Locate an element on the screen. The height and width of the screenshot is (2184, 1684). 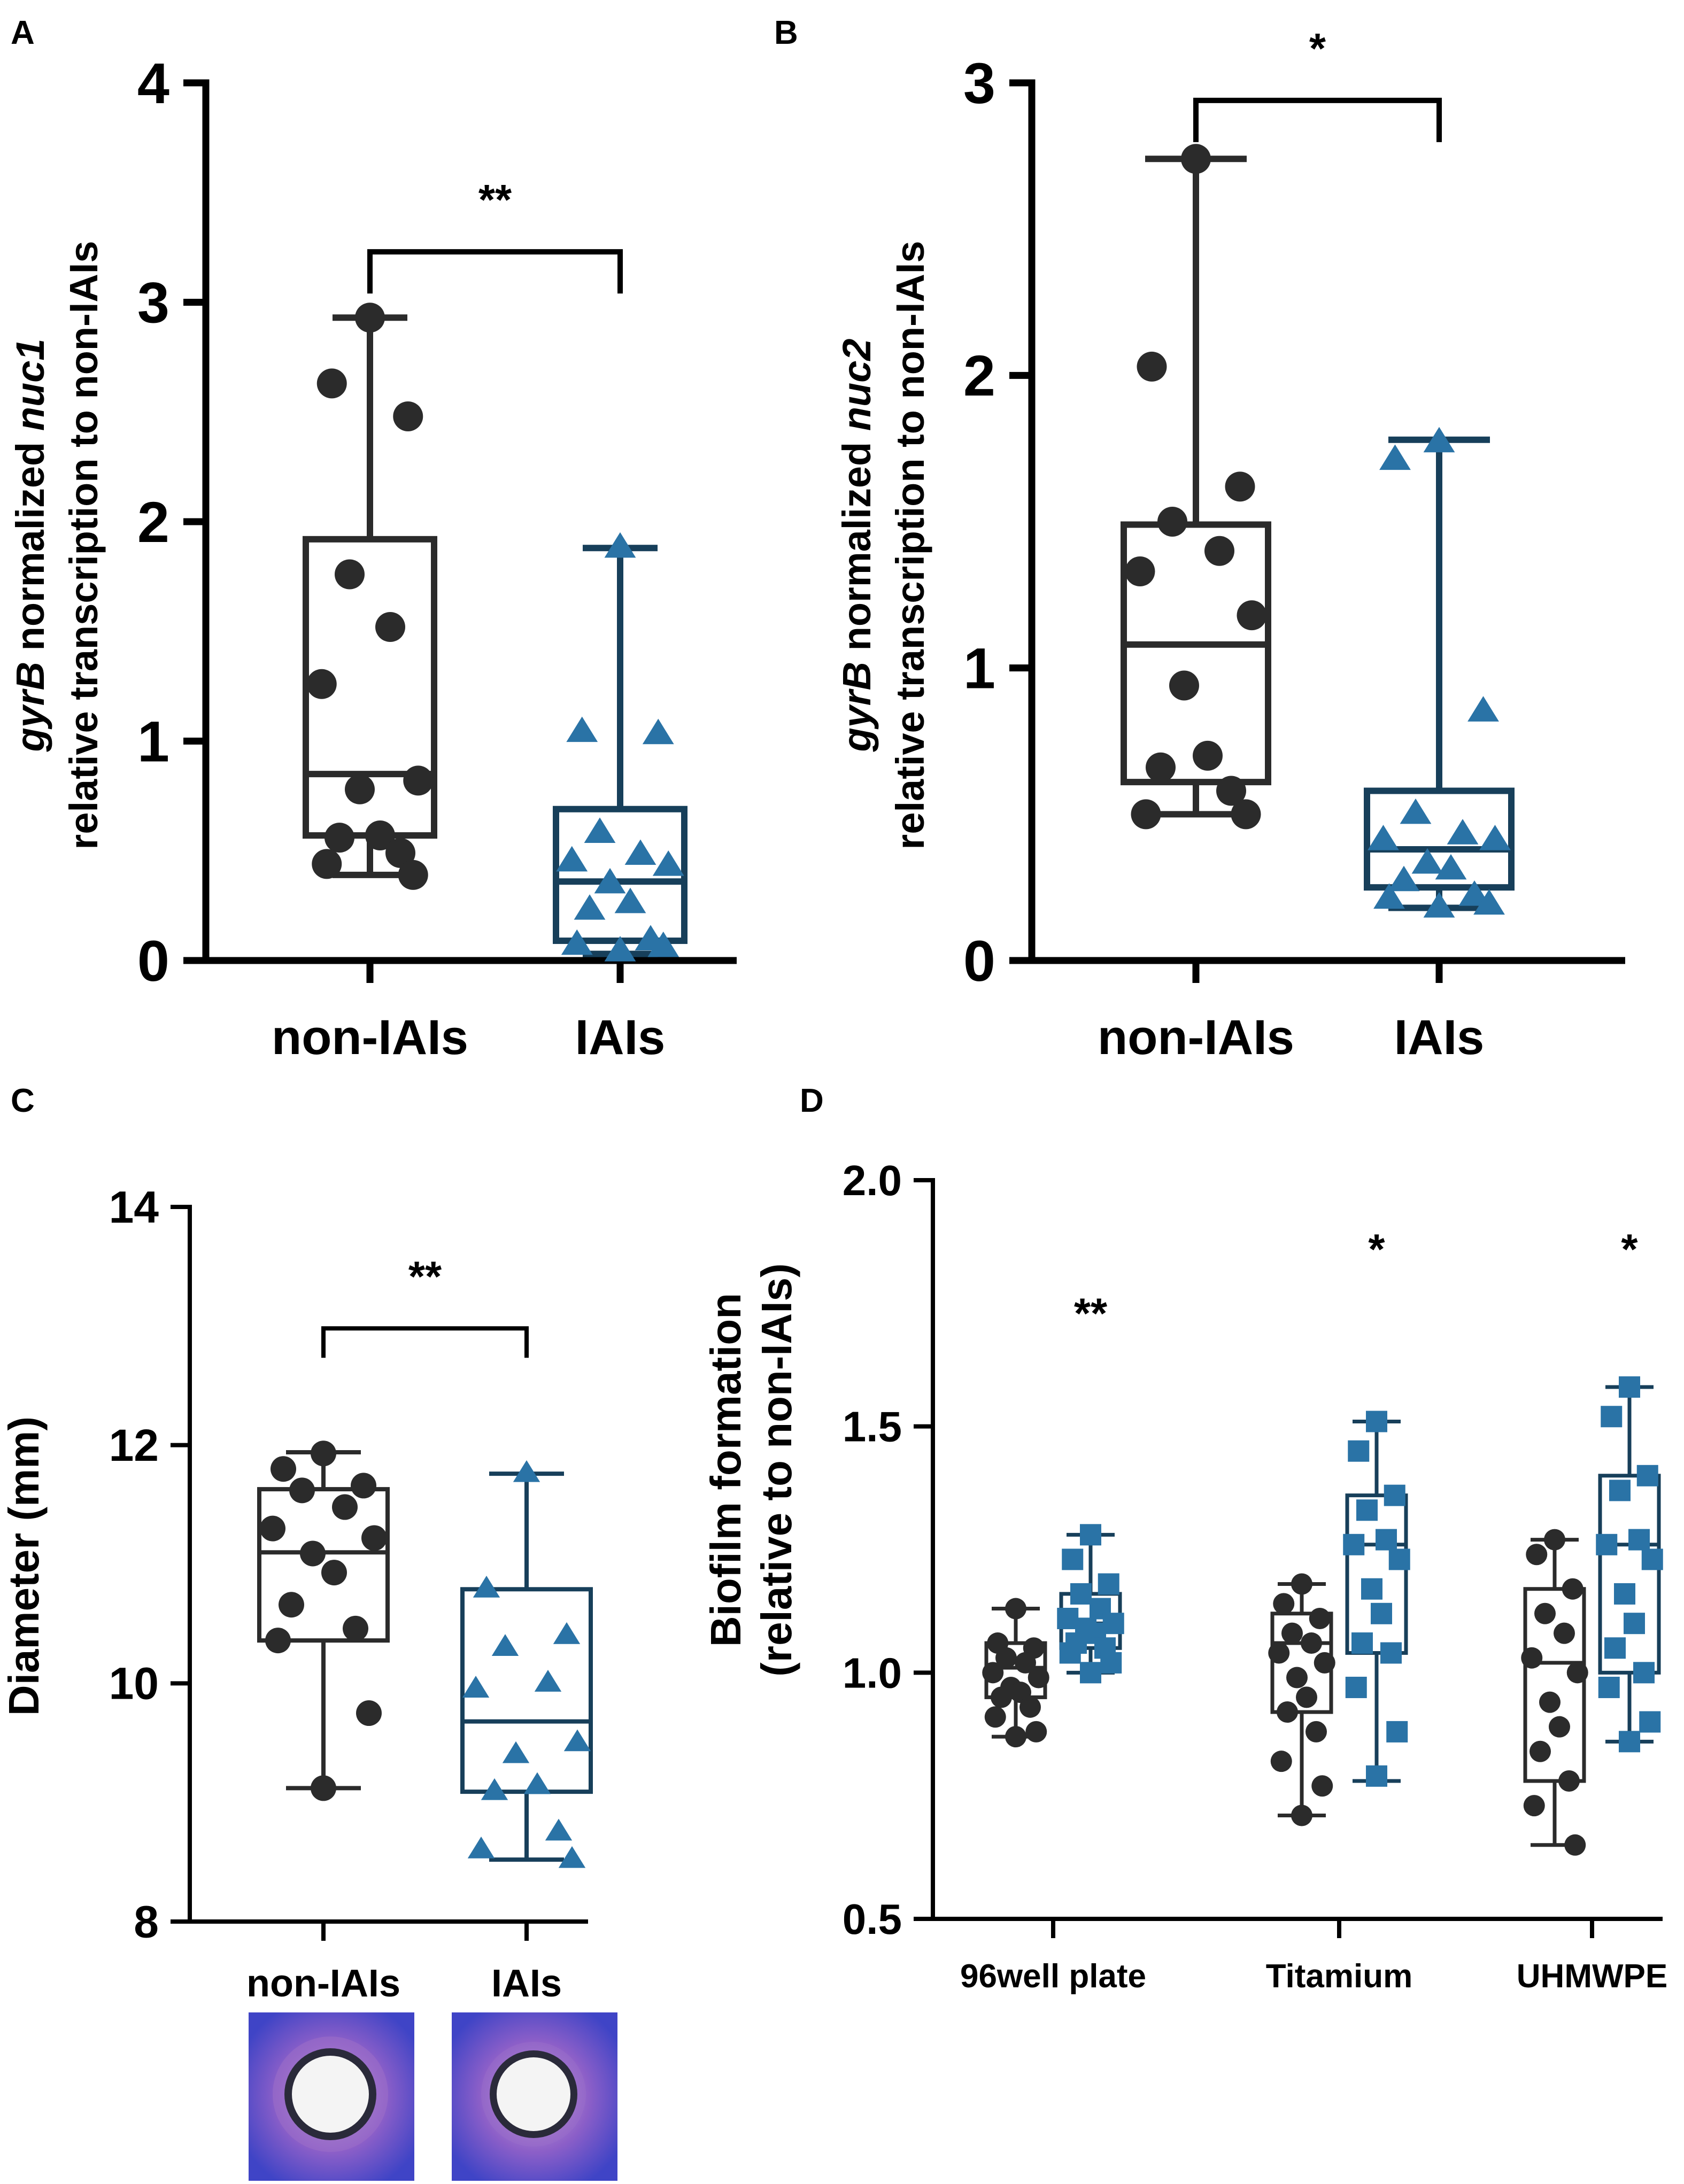
panel-b-box is located at coordinates (1196, 654).